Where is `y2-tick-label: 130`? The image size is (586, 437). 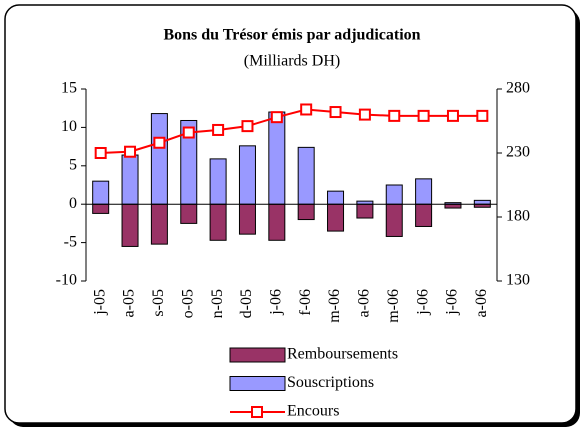 y2-tick-label: 130 is located at coordinates (518, 280).